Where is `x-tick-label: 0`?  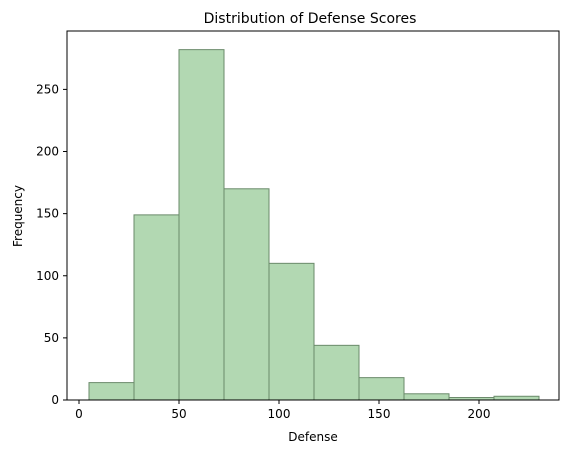
x-tick-label: 0 is located at coordinates (79, 414).